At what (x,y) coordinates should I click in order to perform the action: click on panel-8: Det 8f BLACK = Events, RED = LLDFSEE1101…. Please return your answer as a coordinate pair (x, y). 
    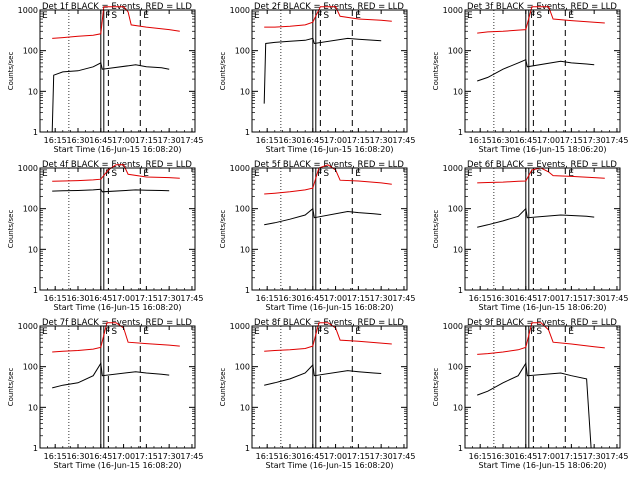
    Looking at the image, I should click on (317, 394).